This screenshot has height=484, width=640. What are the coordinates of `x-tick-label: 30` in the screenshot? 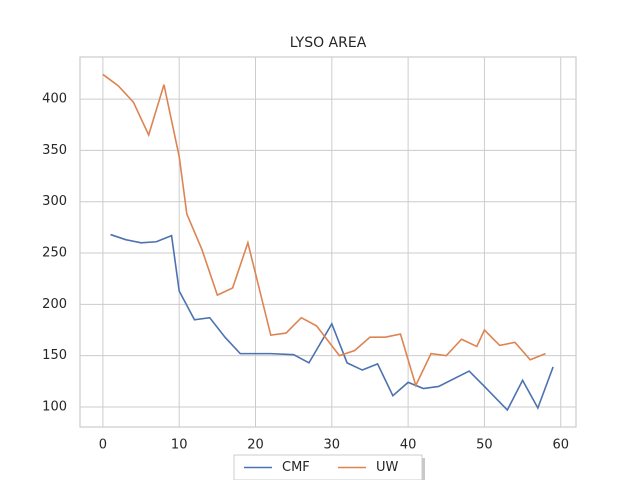 It's located at (332, 445).